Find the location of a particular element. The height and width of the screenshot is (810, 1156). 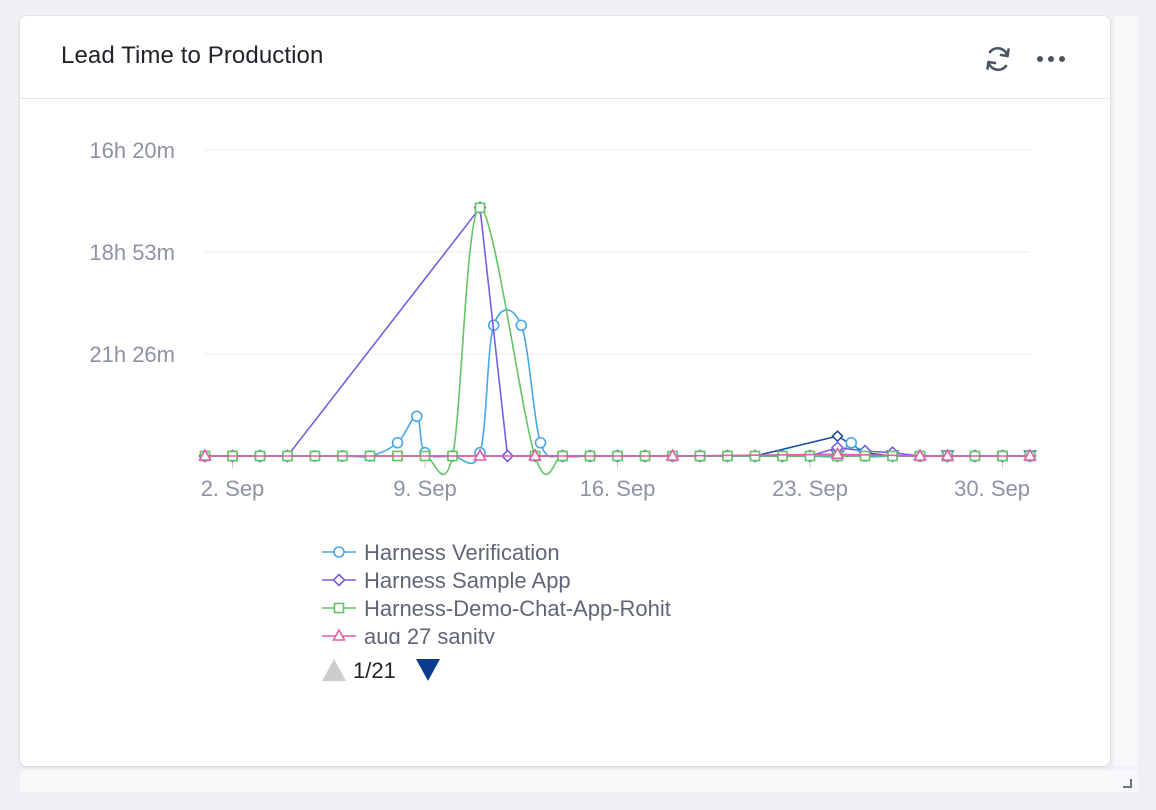

x-tick-label: 2. Sep is located at coordinates (233, 488).